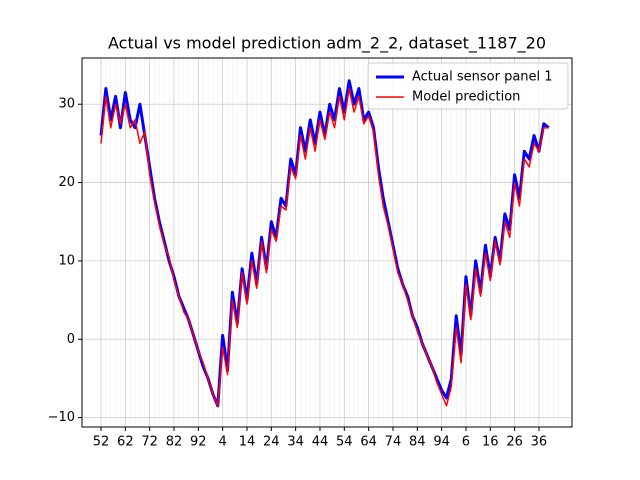 This screenshot has width=640, height=480. Describe the element at coordinates (417, 442) in the screenshot. I see `x-tick-label: 84` at that location.